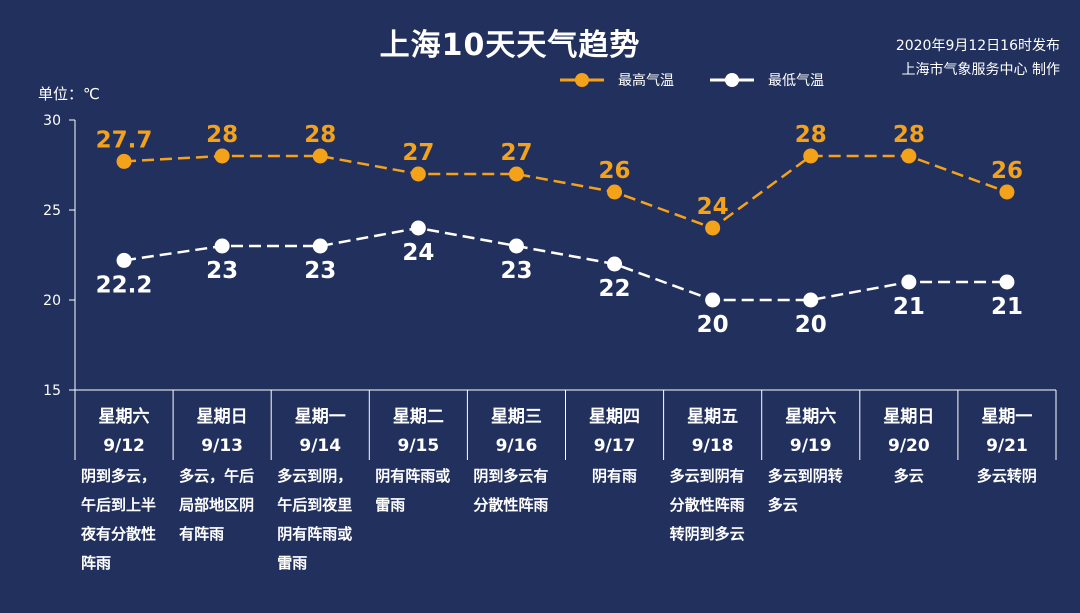 Image resolution: width=1080 pixels, height=613 pixels. Describe the element at coordinates (124, 446) in the screenshot. I see `date-label: 9/12` at that location.